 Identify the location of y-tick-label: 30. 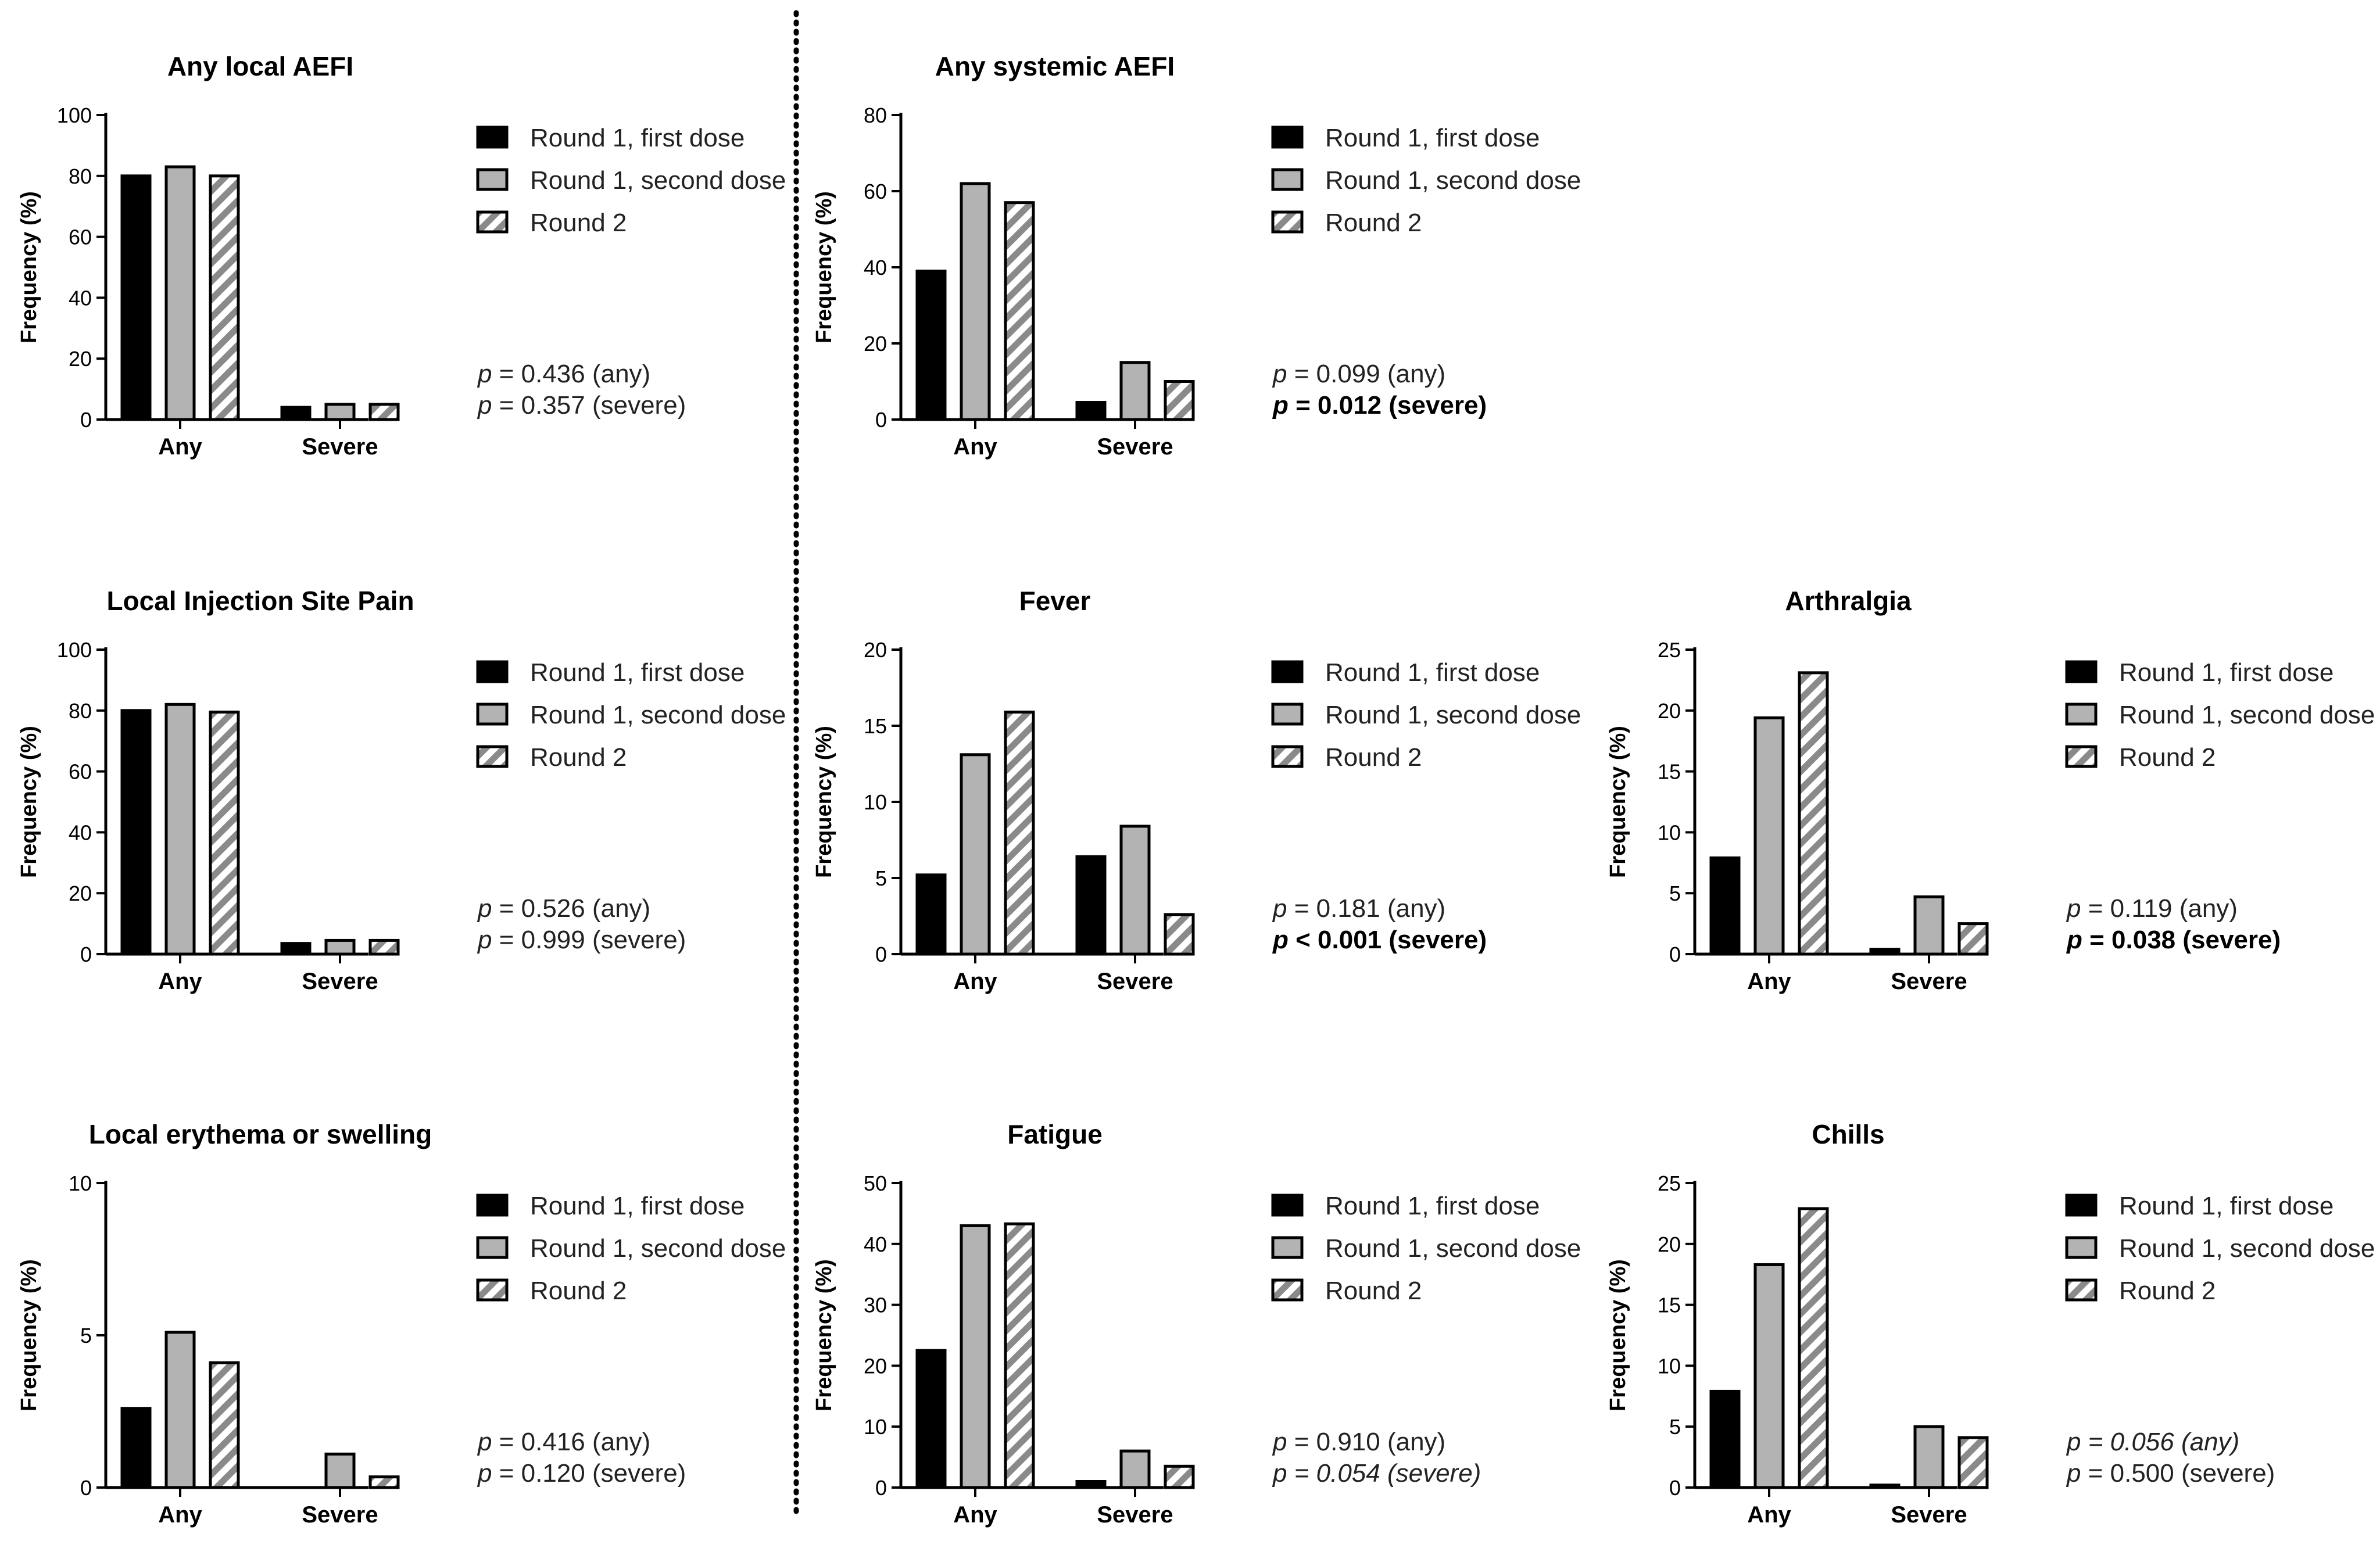
(876, 1305).